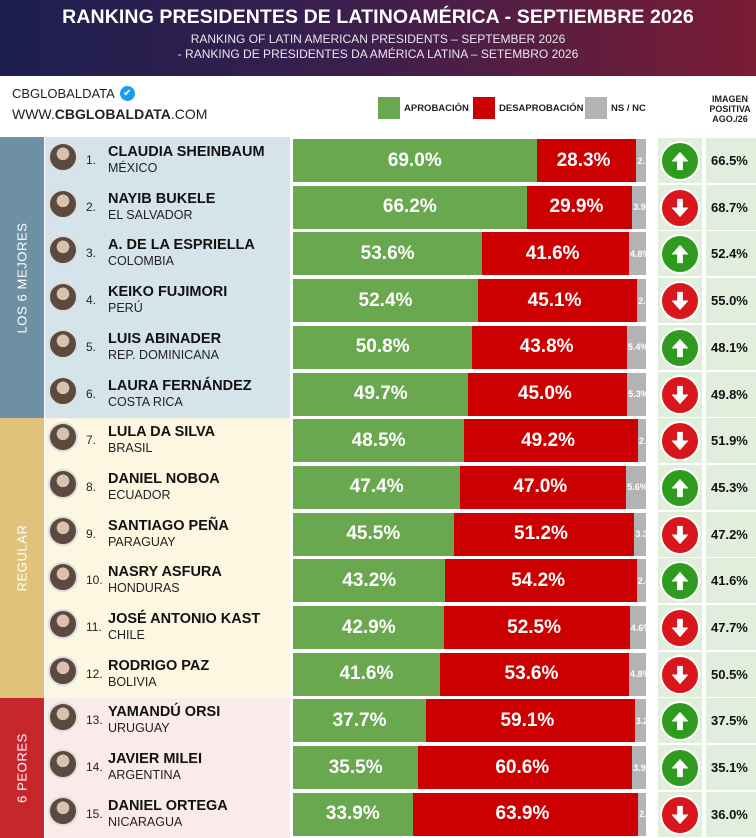 This screenshot has height=838, width=756. I want to click on president-name: RODRIGO PAZ, so click(159, 665).